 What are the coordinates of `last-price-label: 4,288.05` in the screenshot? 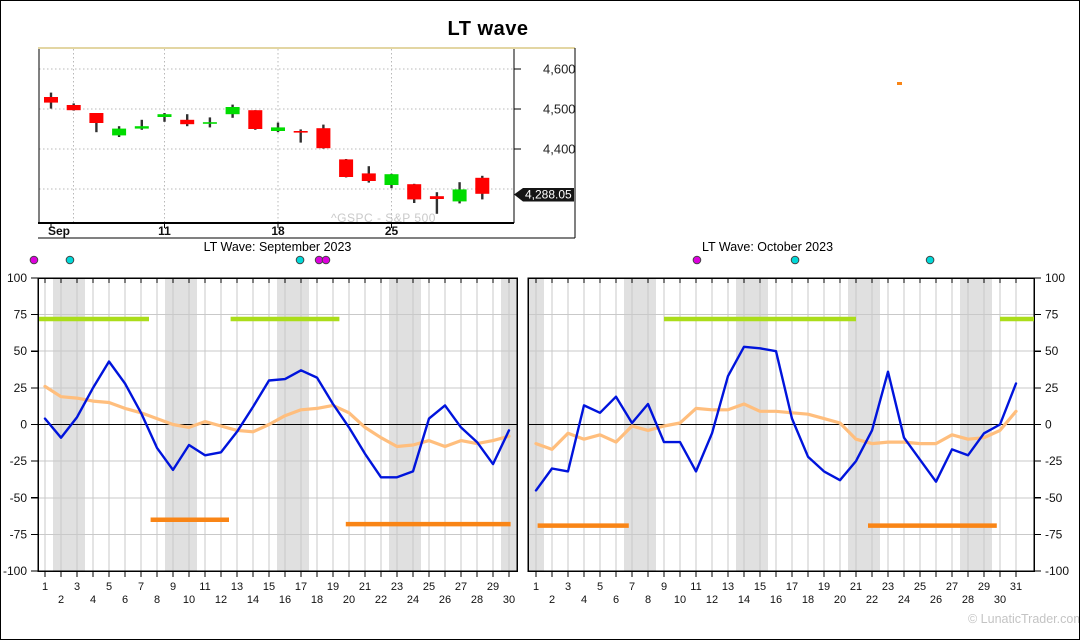 It's located at (548, 195).